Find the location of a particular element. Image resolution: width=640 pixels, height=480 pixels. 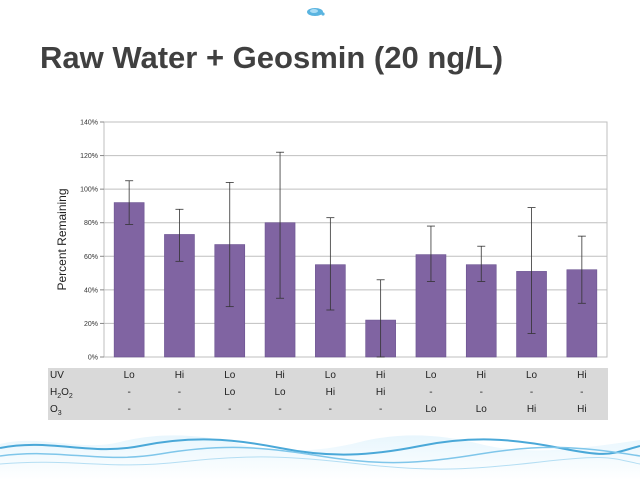

table-row-uv: UV Lo Hi Lo Hi Lo Hi Lo Hi Lo Hi is located at coordinates (328, 376).